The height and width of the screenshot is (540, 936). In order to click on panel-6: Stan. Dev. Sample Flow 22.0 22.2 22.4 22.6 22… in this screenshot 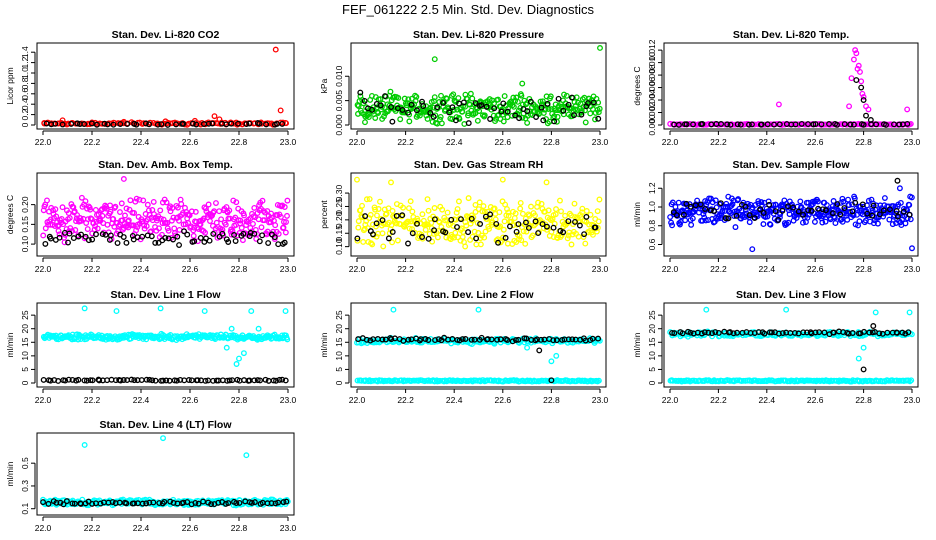, I will do `click(776, 216)`.